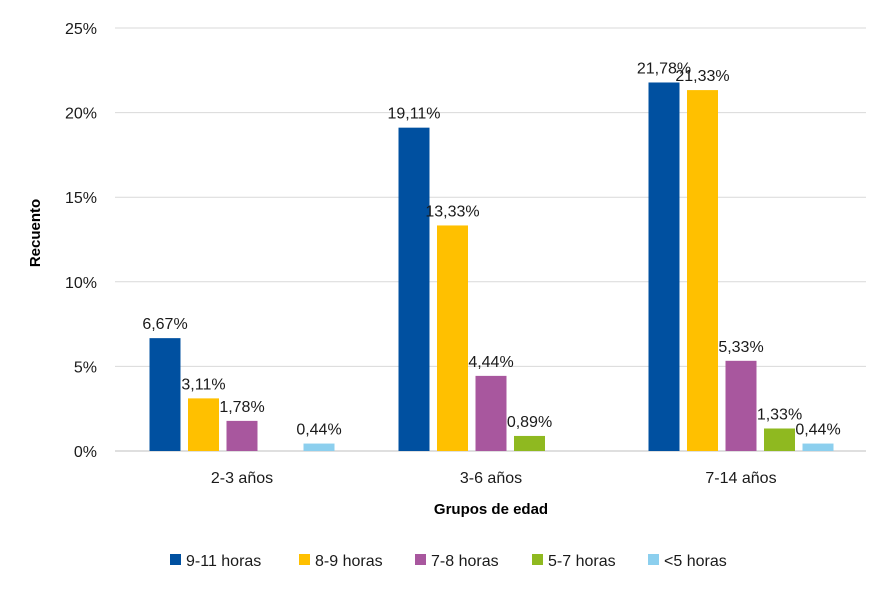 This screenshot has width=896, height=597. What do you see at coordinates (452, 211) in the screenshot?
I see `data-label: 13,33%` at bounding box center [452, 211].